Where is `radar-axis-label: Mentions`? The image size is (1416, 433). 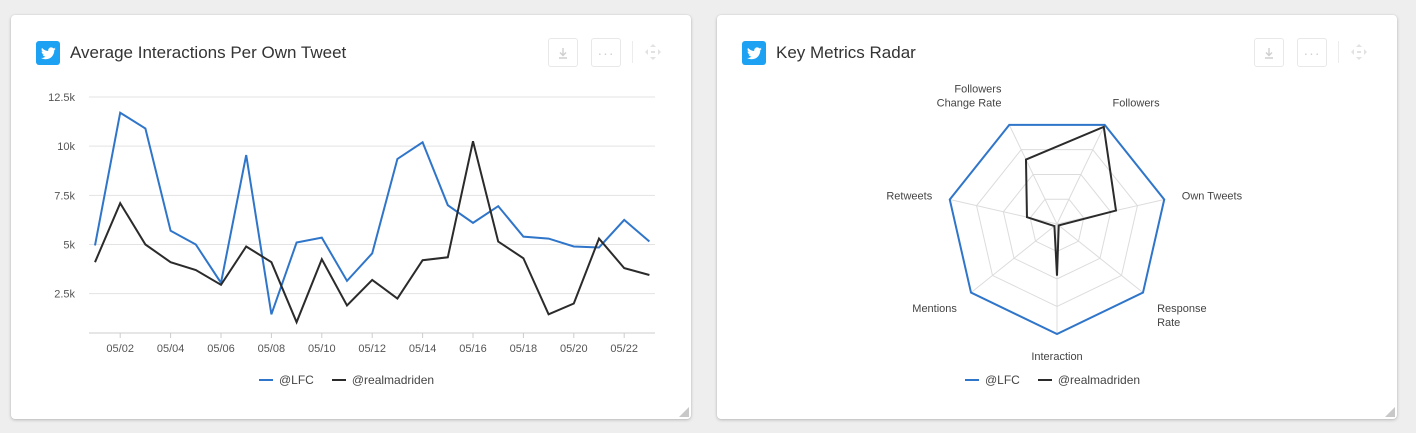 radar-axis-label: Mentions is located at coordinates (934, 309).